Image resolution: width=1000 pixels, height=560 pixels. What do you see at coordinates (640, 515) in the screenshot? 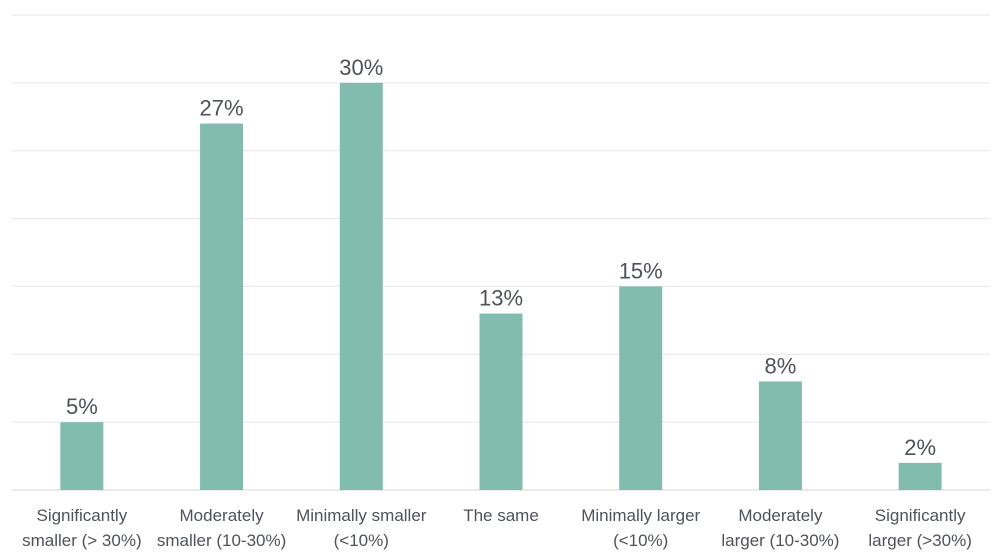
I see `category-tick-label-line: Minimally larger` at bounding box center [640, 515].